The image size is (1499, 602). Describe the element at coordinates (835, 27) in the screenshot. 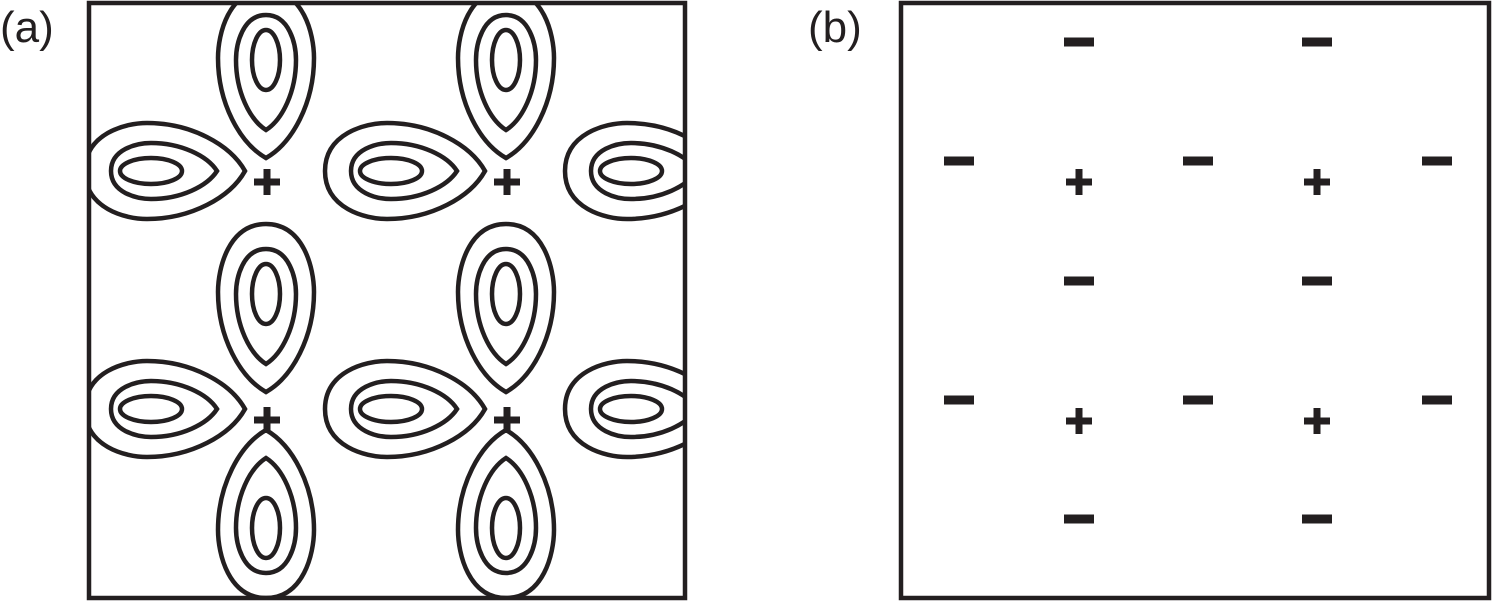

I see `panel-b-label: (b)` at that location.